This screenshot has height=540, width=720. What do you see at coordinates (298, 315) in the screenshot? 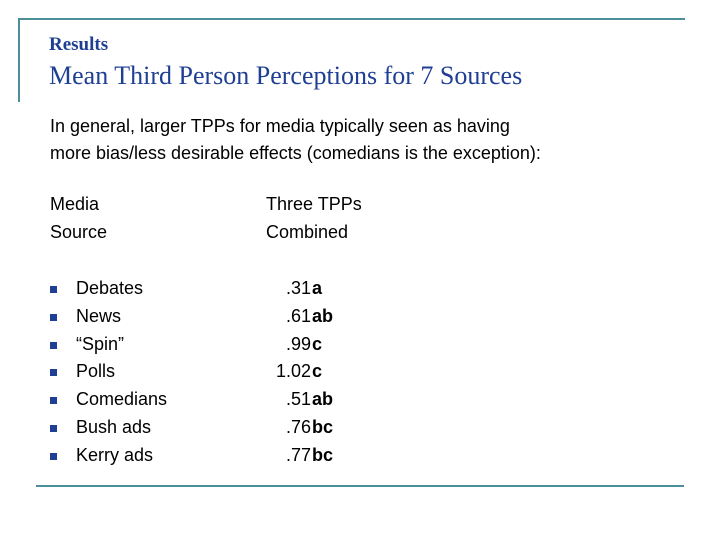
I see `tpp-value: .61` at bounding box center [298, 315].